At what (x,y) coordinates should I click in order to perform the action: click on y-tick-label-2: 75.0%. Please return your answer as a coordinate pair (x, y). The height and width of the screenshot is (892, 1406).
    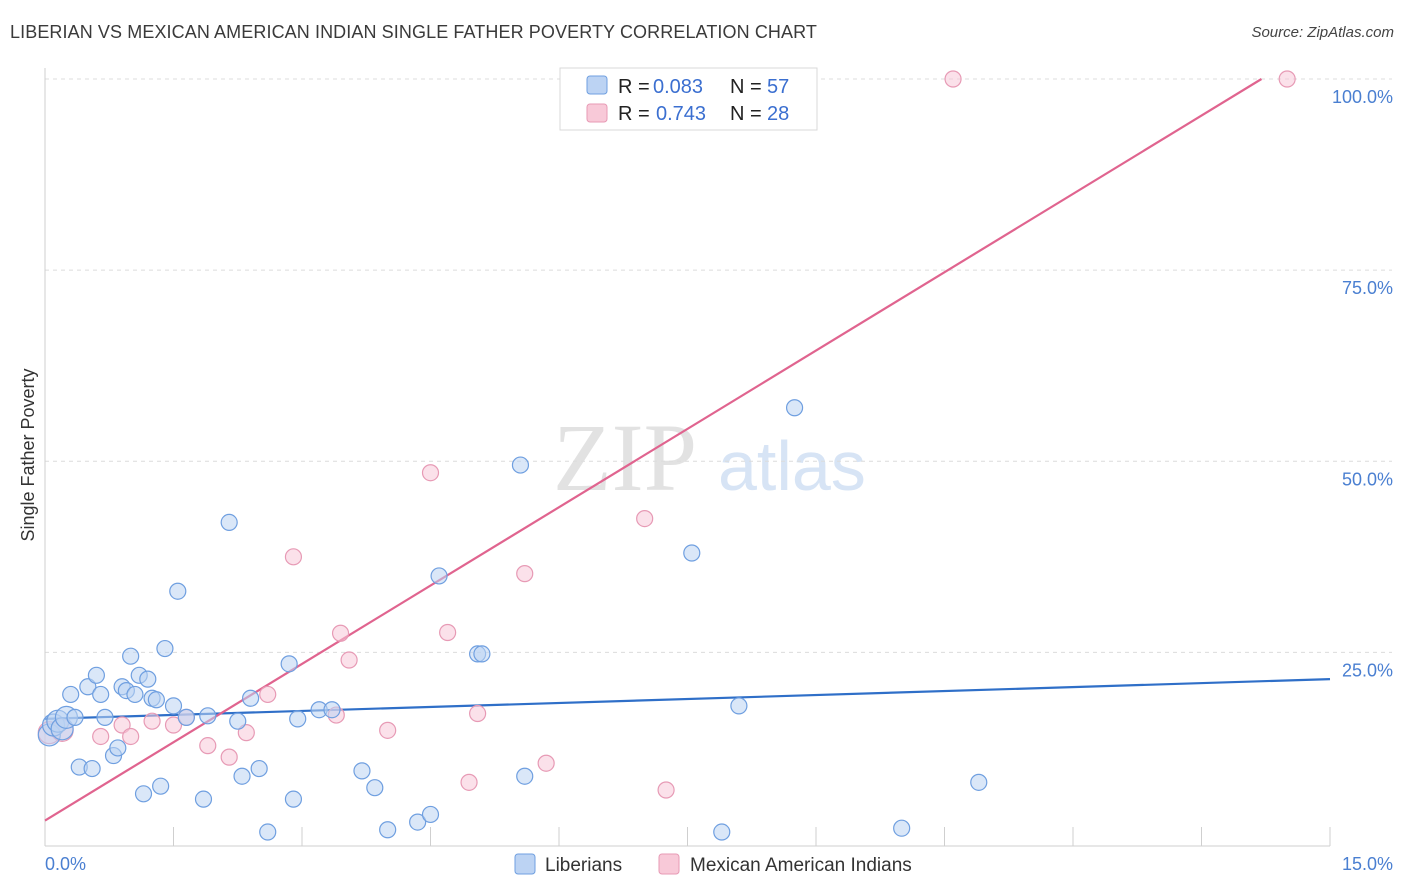
    Looking at the image, I should click on (1367, 288).